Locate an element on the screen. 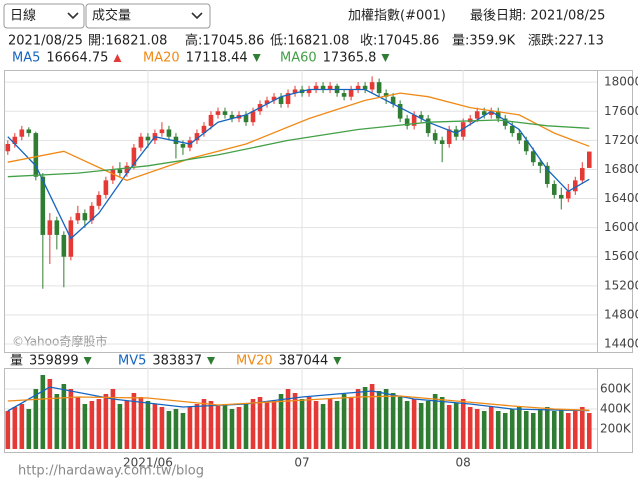 Image resolution: width=638 pixels, height=480 pixels. y-tick-label: 16400 is located at coordinates (621, 198).